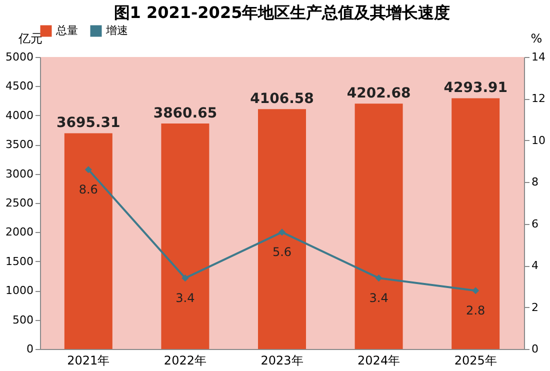 The height and width of the screenshot is (371, 550). I want to click on x-tick-label: 2022年, so click(185, 361).